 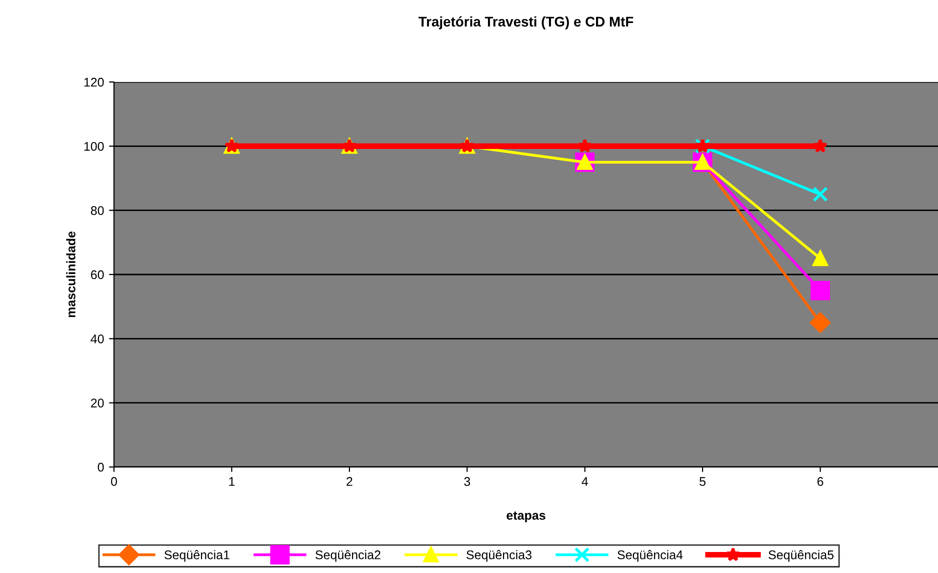 I want to click on y-tick-label: 60, so click(x=97, y=275).